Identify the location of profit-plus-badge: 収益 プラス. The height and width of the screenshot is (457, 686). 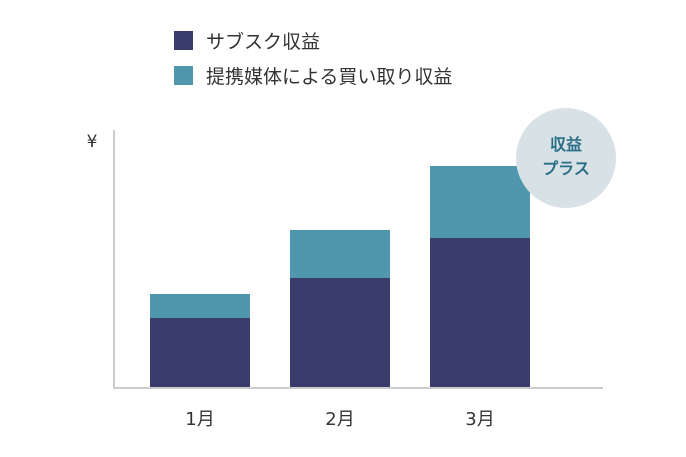
(566, 158).